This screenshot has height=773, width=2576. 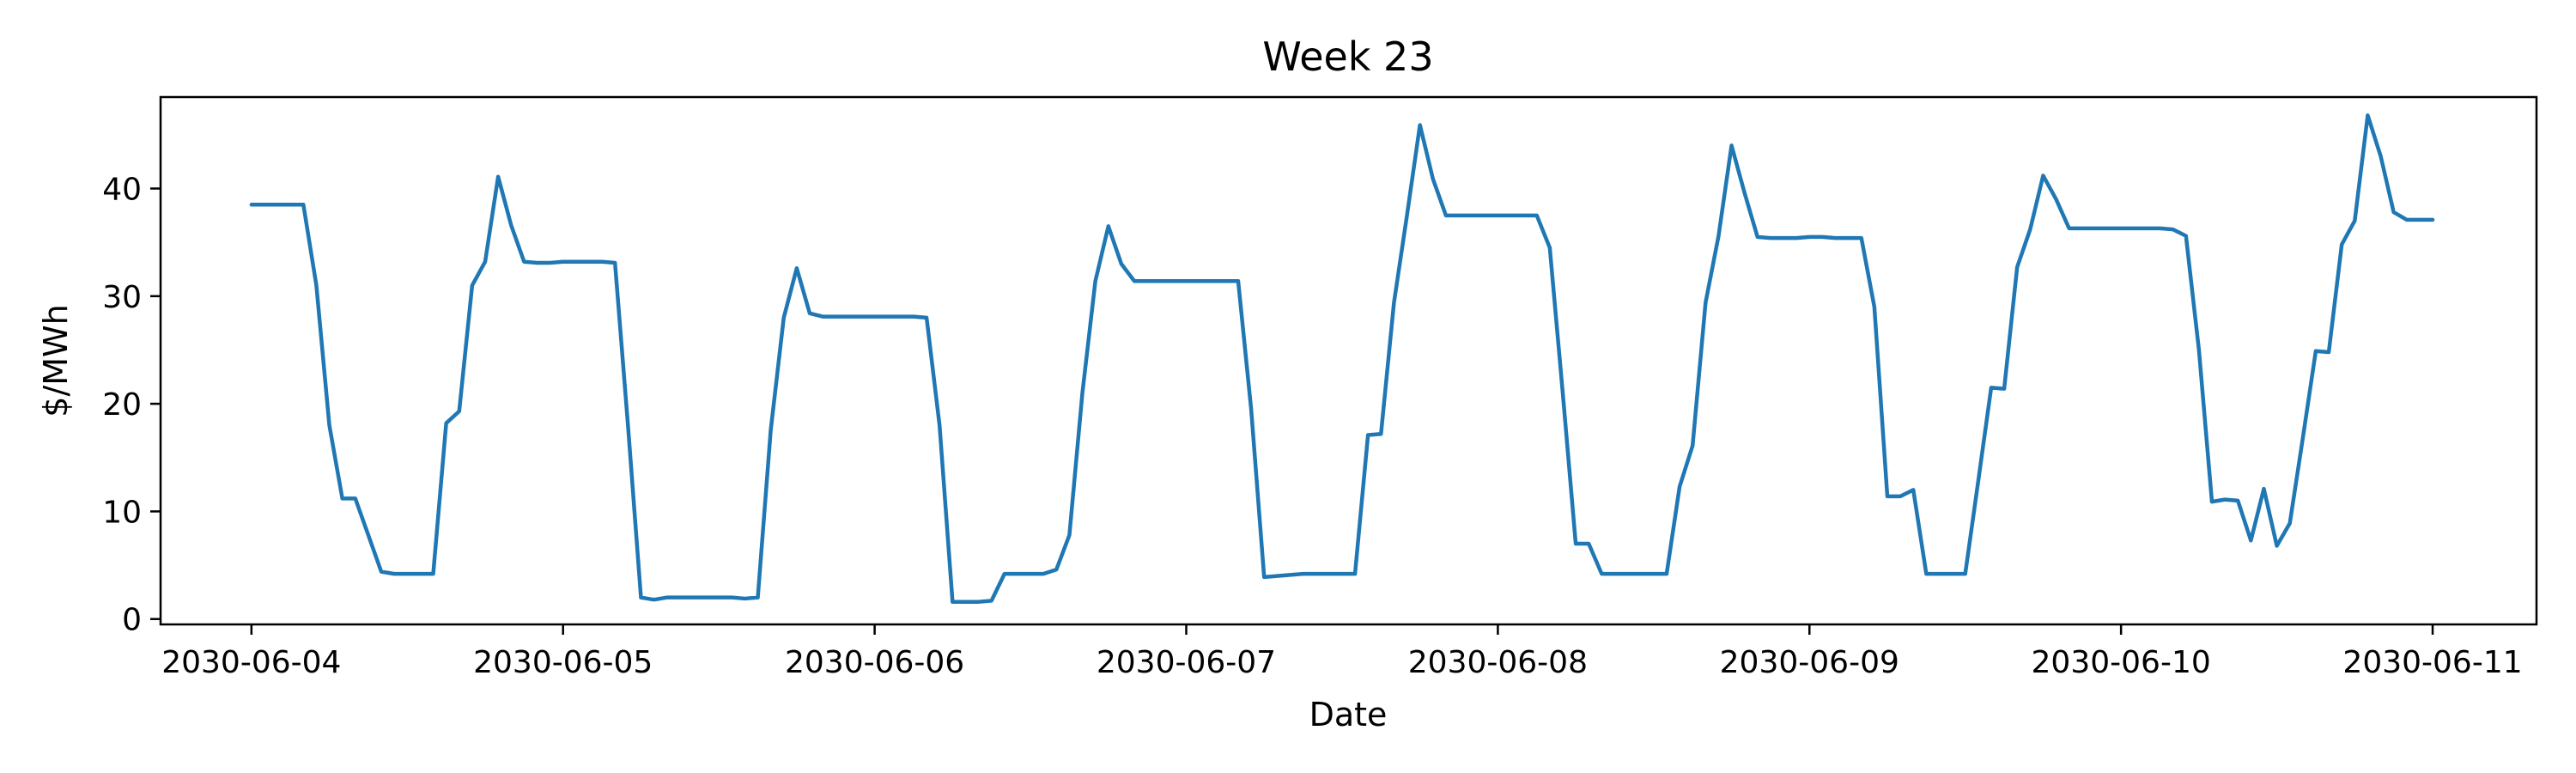 I want to click on x-axis-label: Date, so click(x=1349, y=714).